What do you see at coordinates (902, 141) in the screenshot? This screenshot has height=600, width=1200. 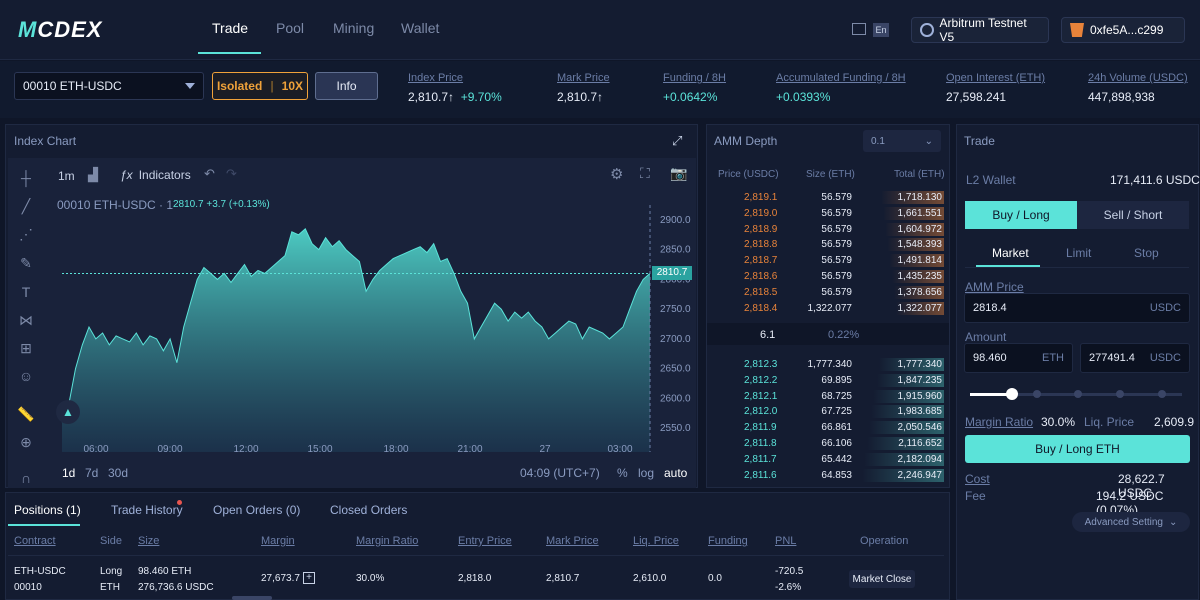 I see `precision-select: 0.1 ⌄` at bounding box center [902, 141].